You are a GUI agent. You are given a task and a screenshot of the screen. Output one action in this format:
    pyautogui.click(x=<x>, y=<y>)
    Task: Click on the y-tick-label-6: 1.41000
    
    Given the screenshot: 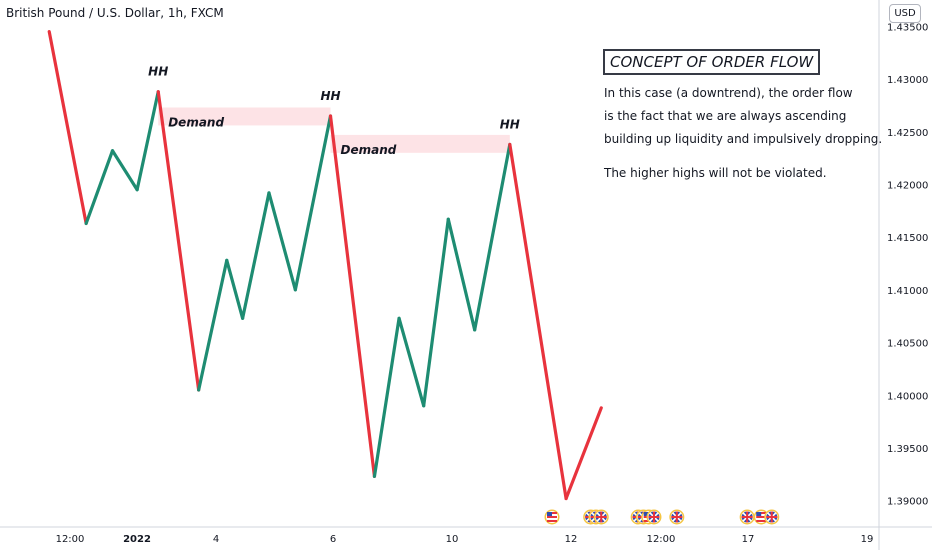 What is the action you would take?
    pyautogui.click(x=907, y=291)
    